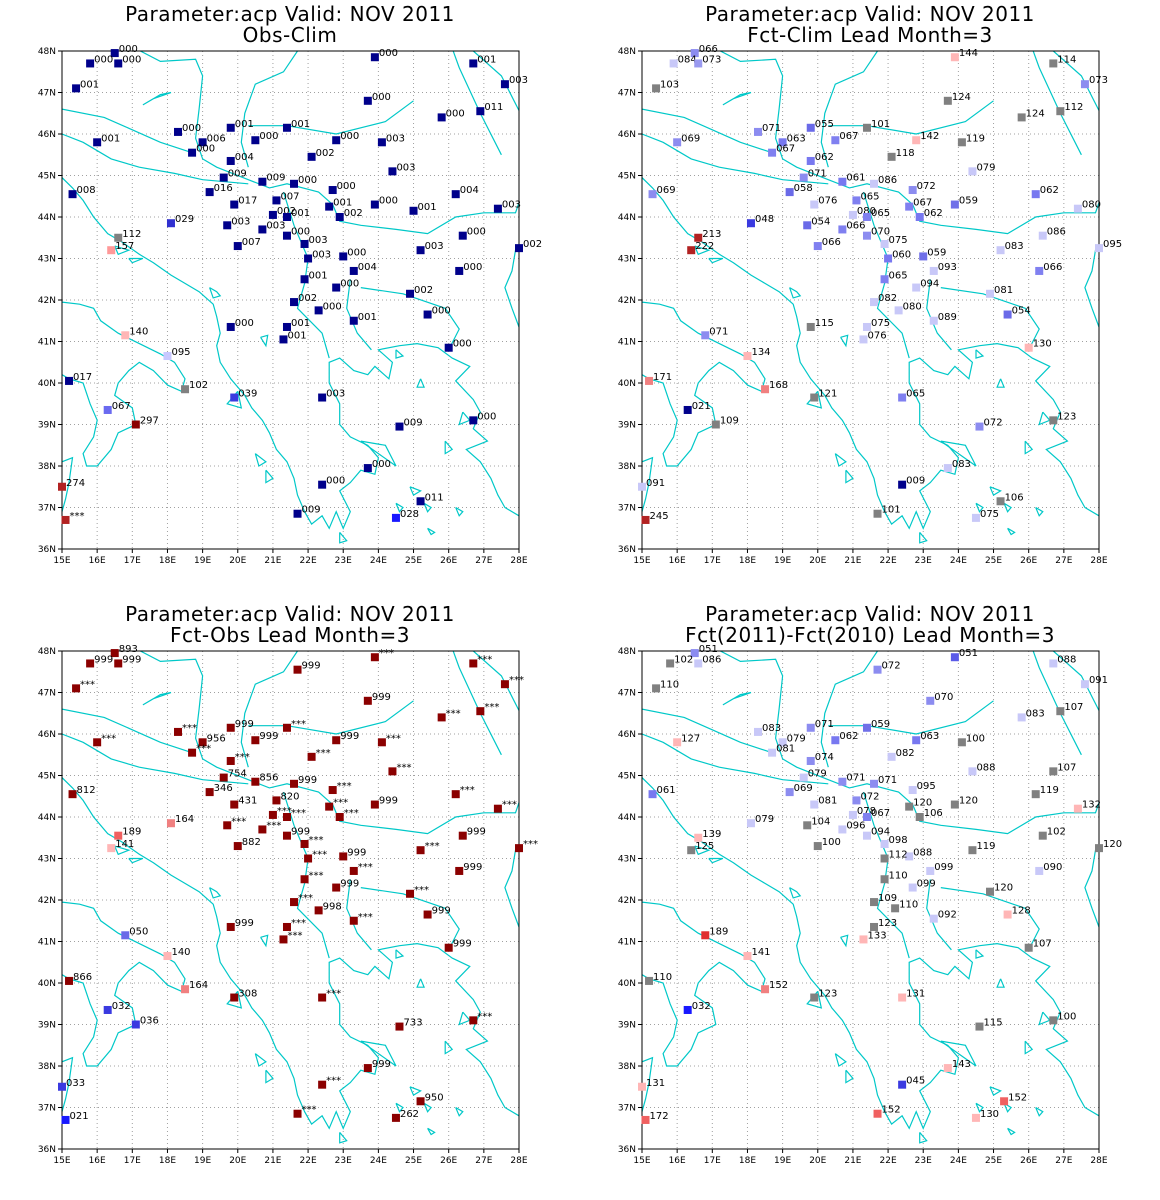 The height and width of the screenshot is (1200, 1160). Describe the element at coordinates (121, 406) in the screenshot. I see `station-label: 067` at that location.